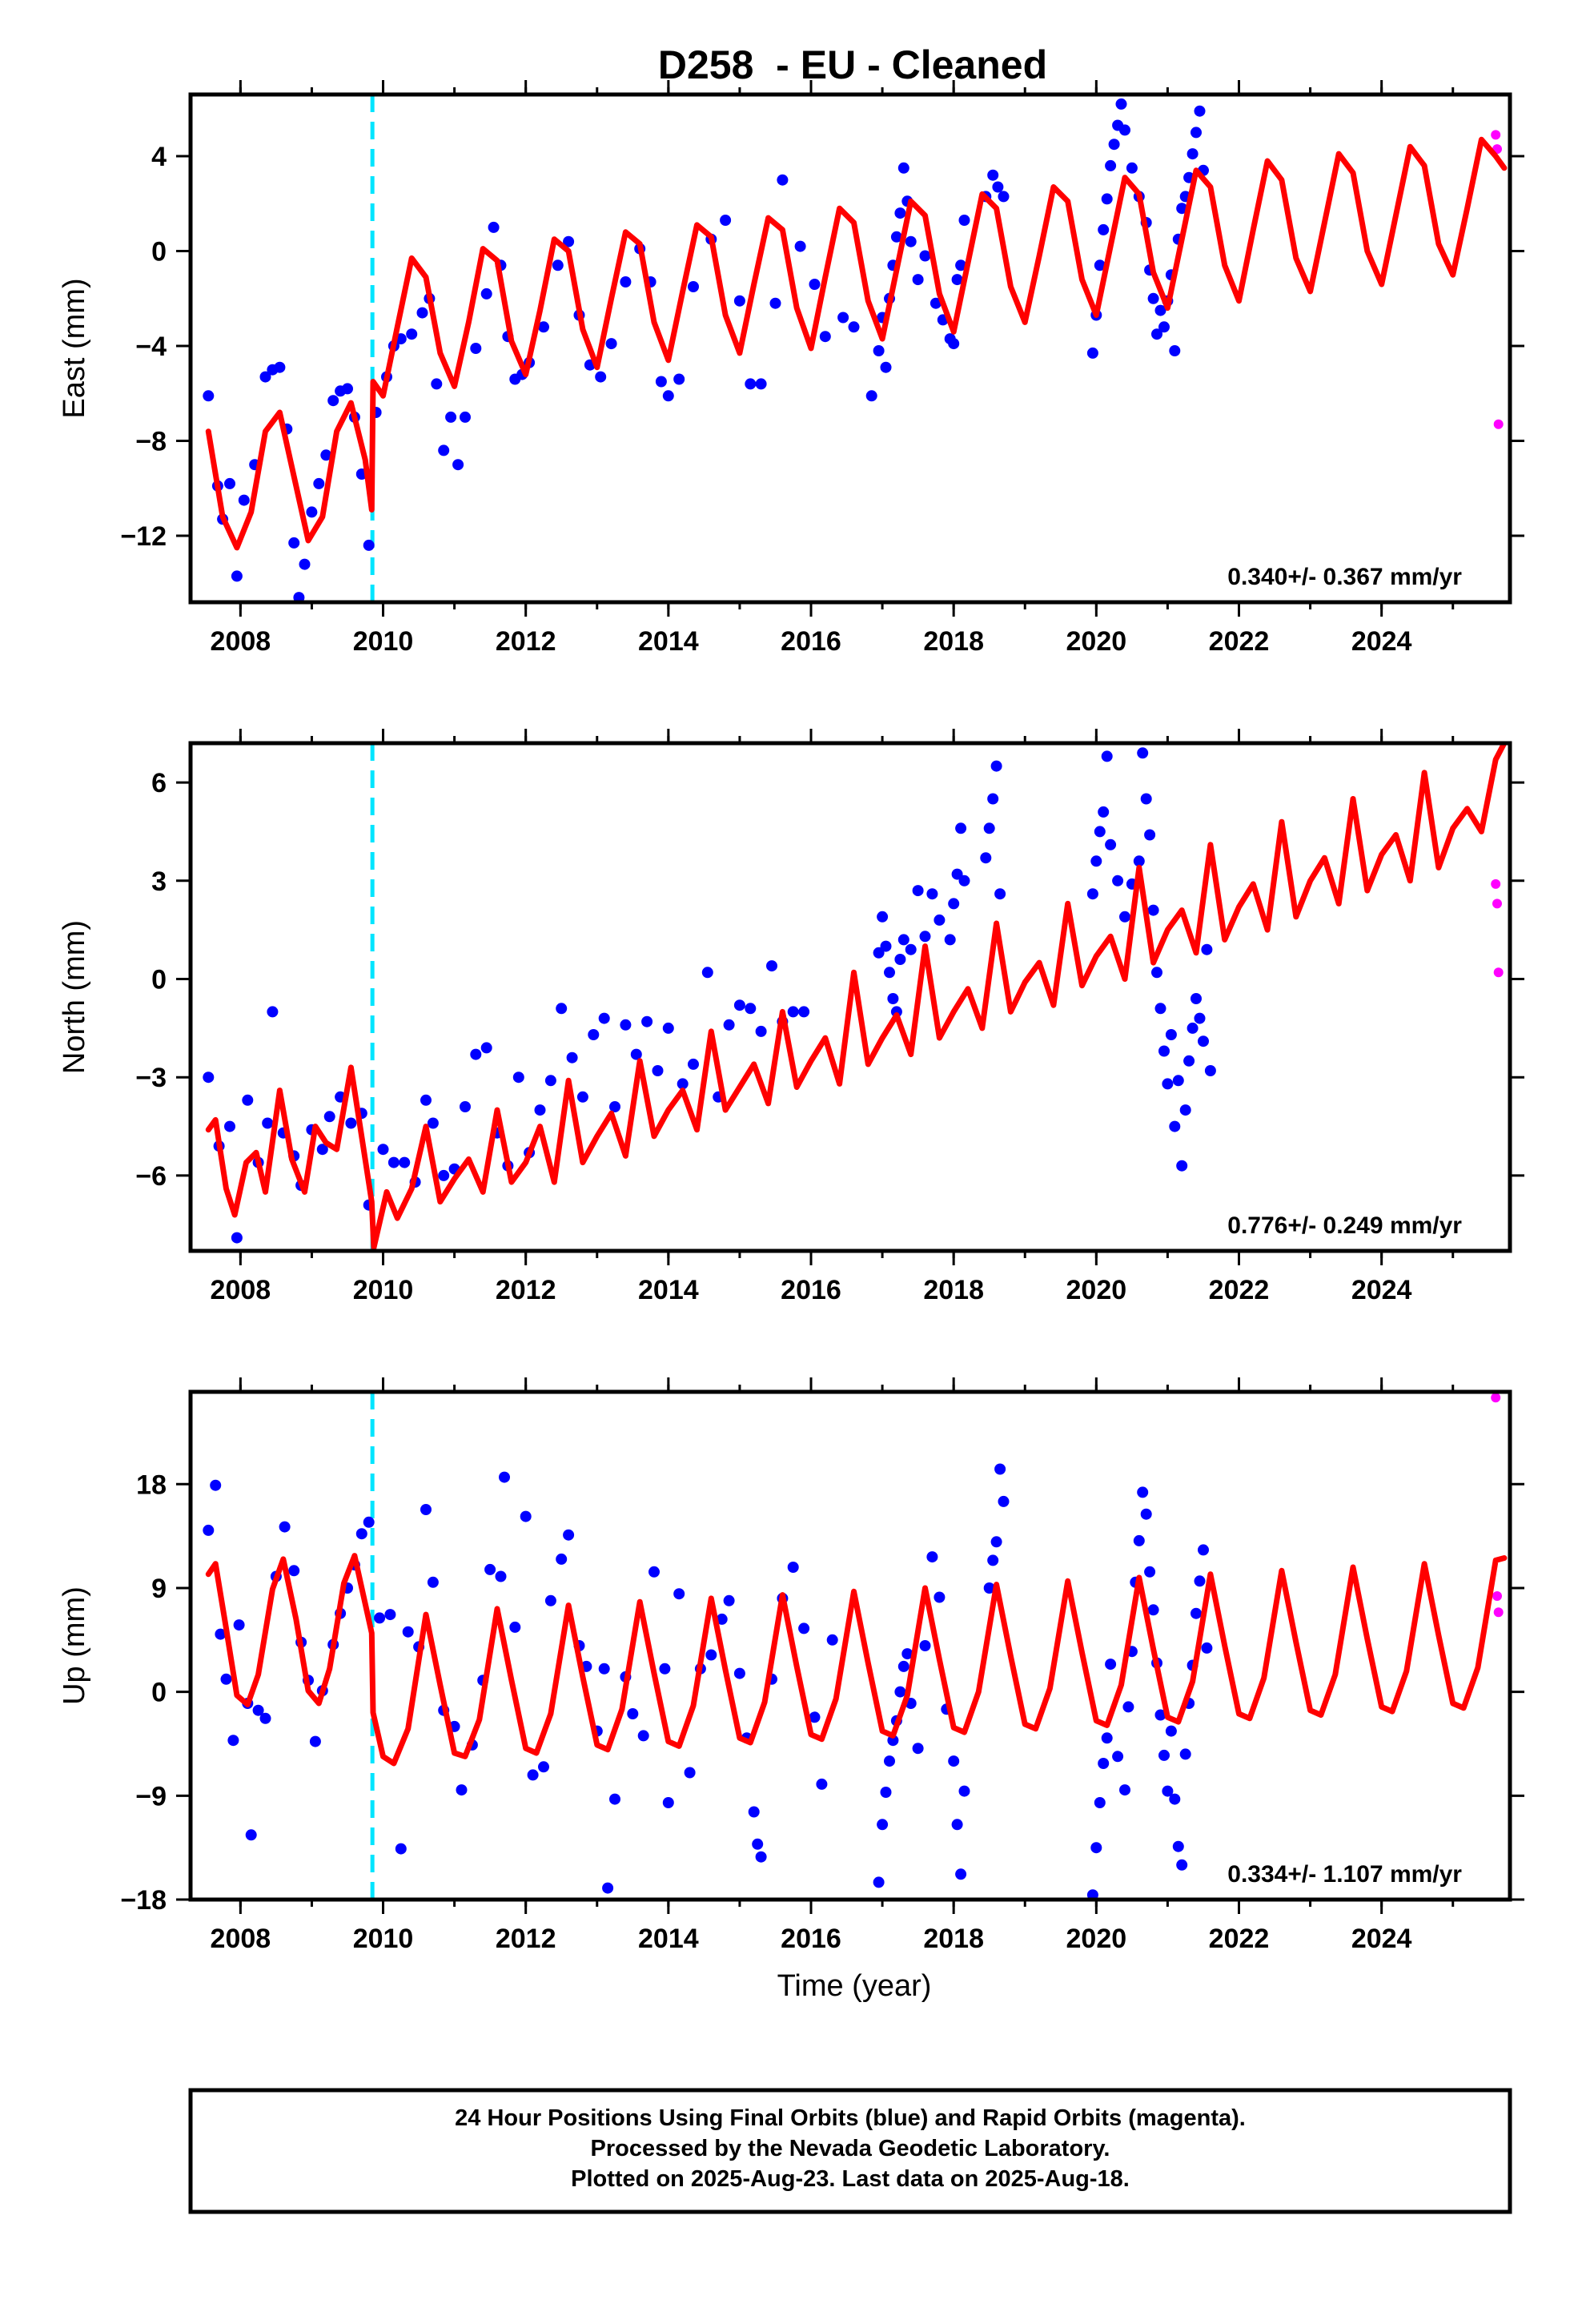  I want to click on x-tick-label: 2012, so click(526, 641).